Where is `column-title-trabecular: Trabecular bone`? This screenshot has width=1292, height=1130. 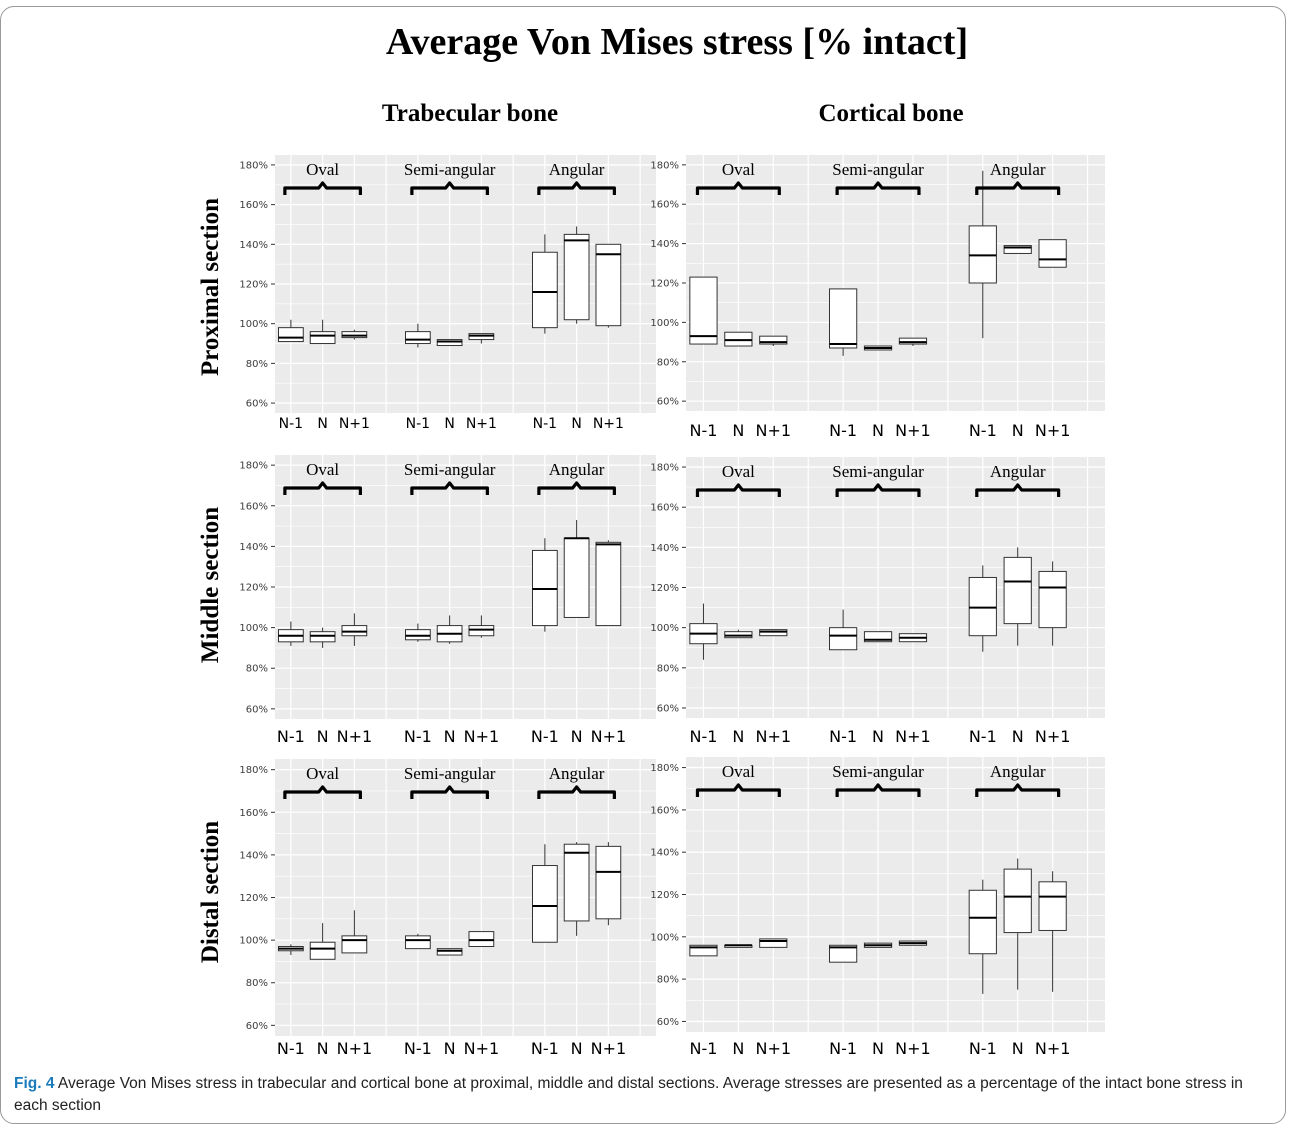
column-title-trabecular: Trabecular bone is located at coordinates (470, 113).